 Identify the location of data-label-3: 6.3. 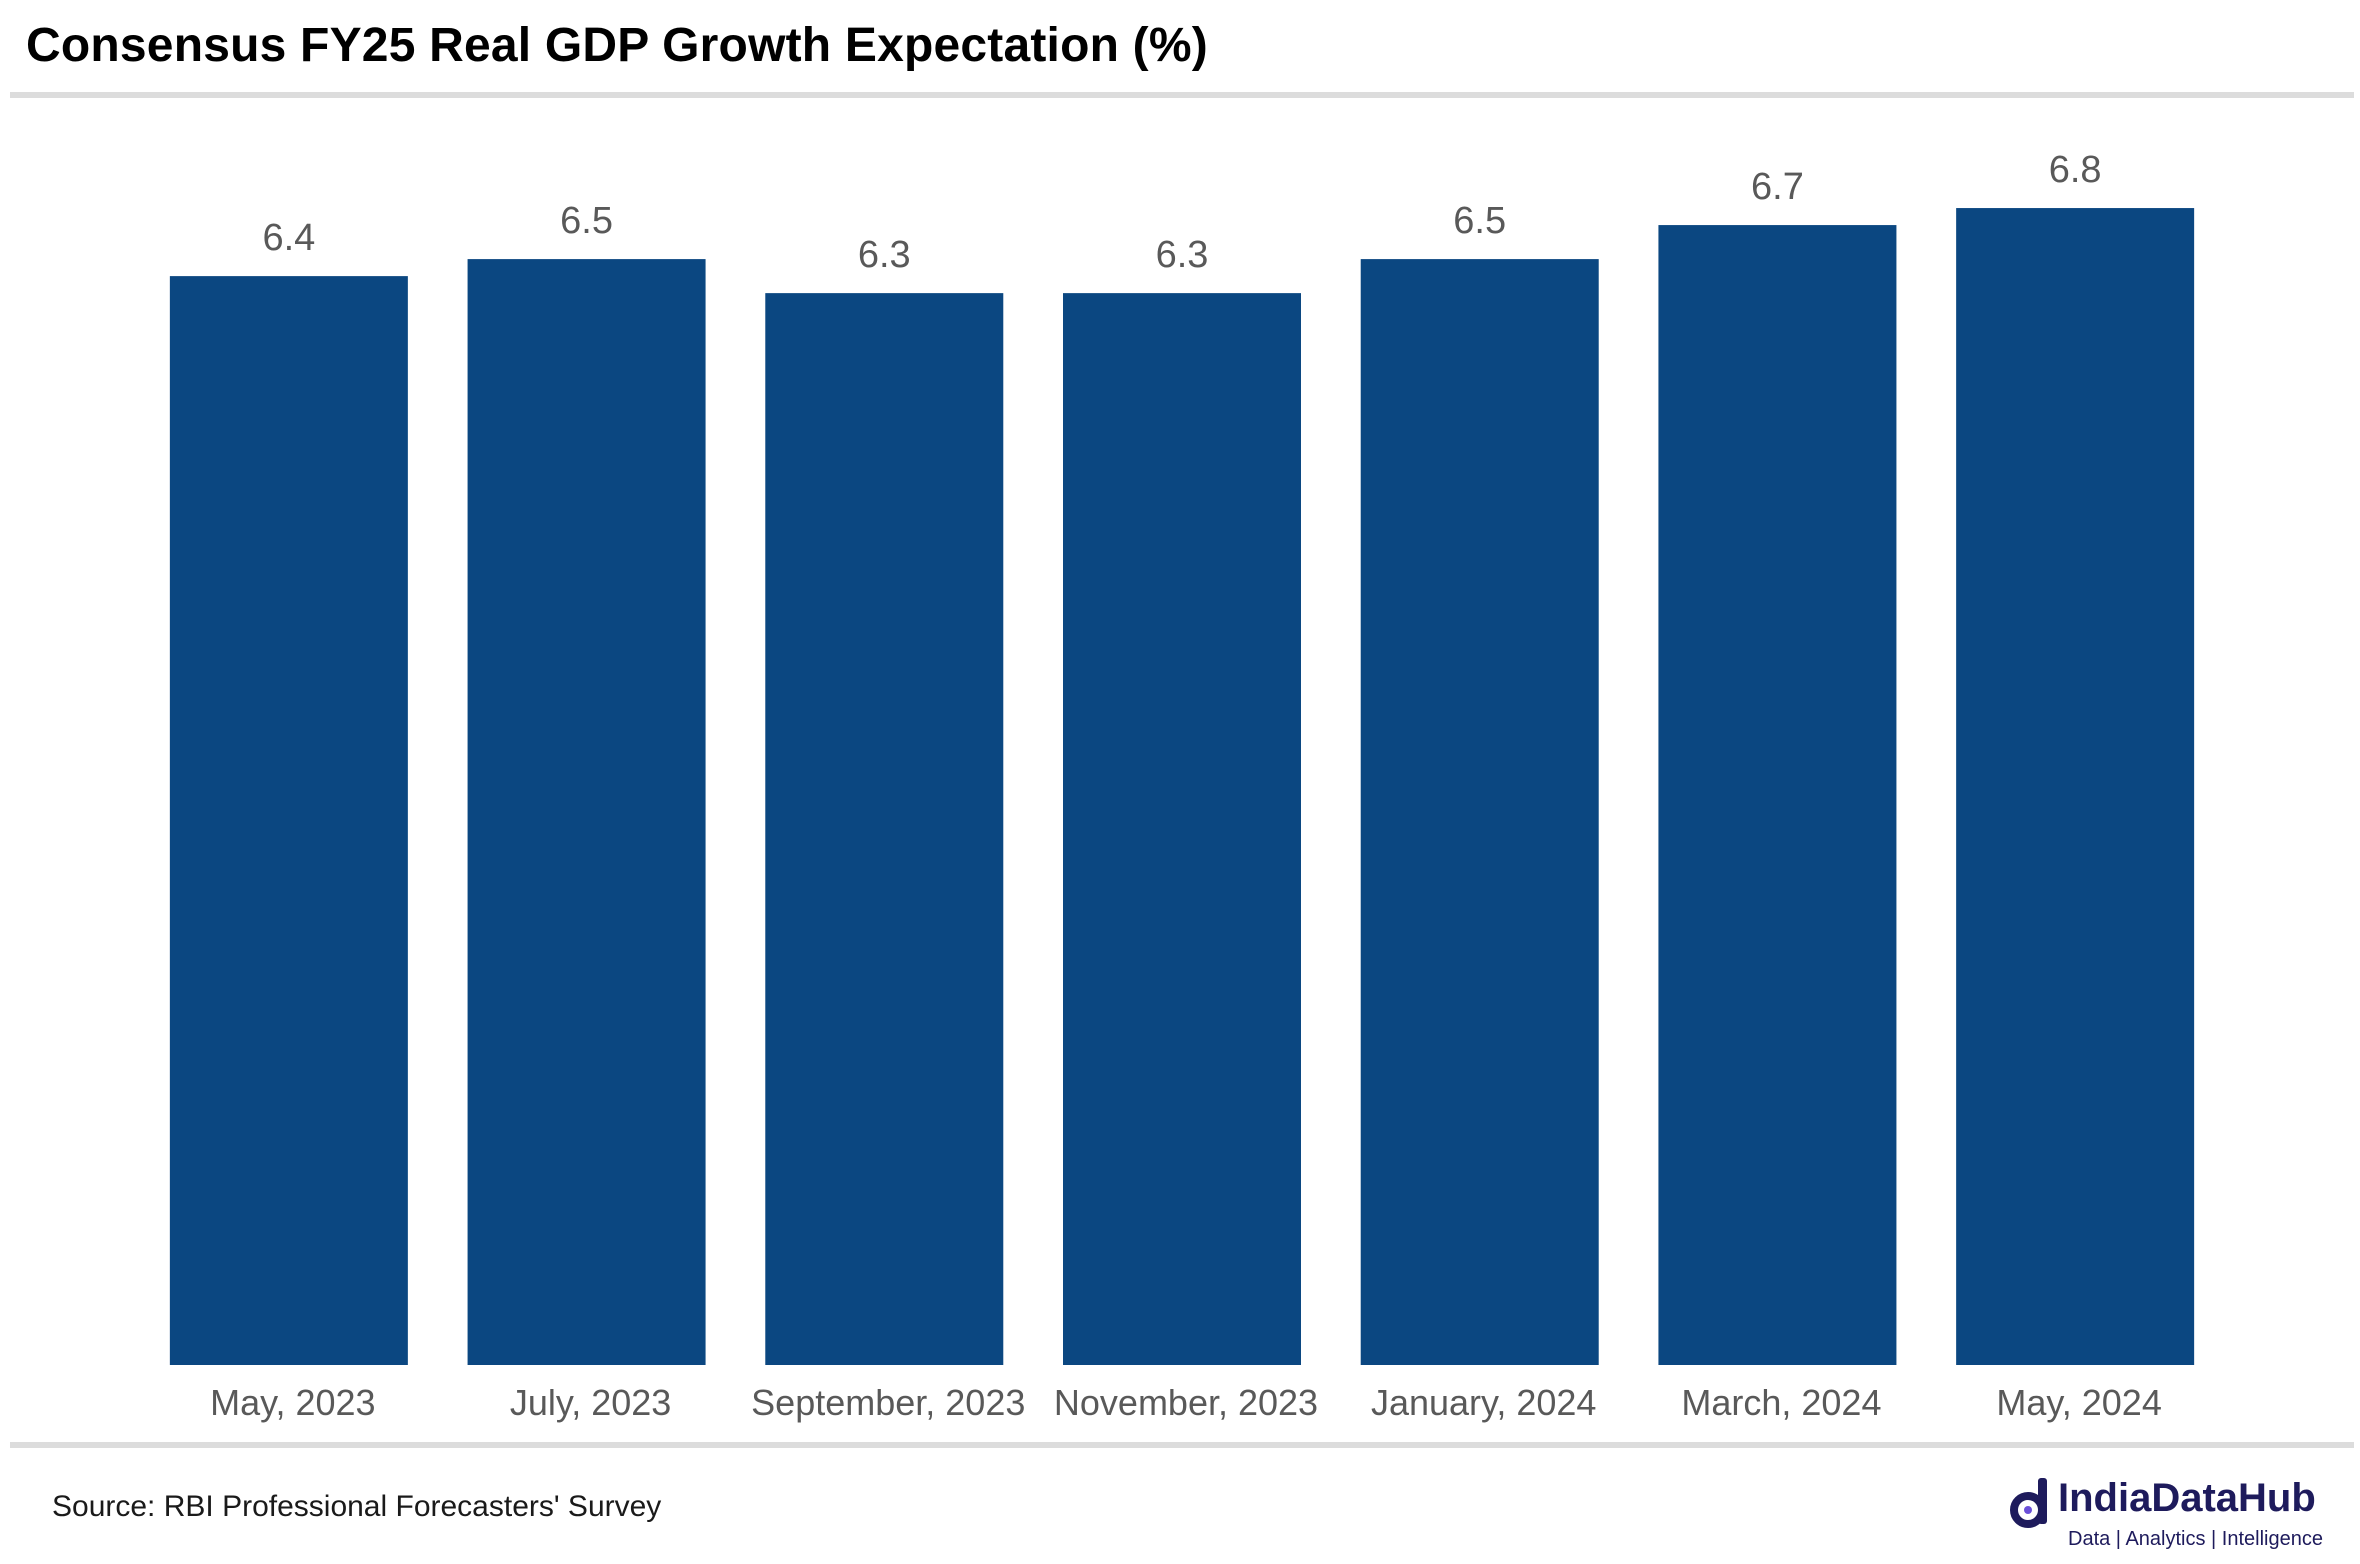
(1182, 255).